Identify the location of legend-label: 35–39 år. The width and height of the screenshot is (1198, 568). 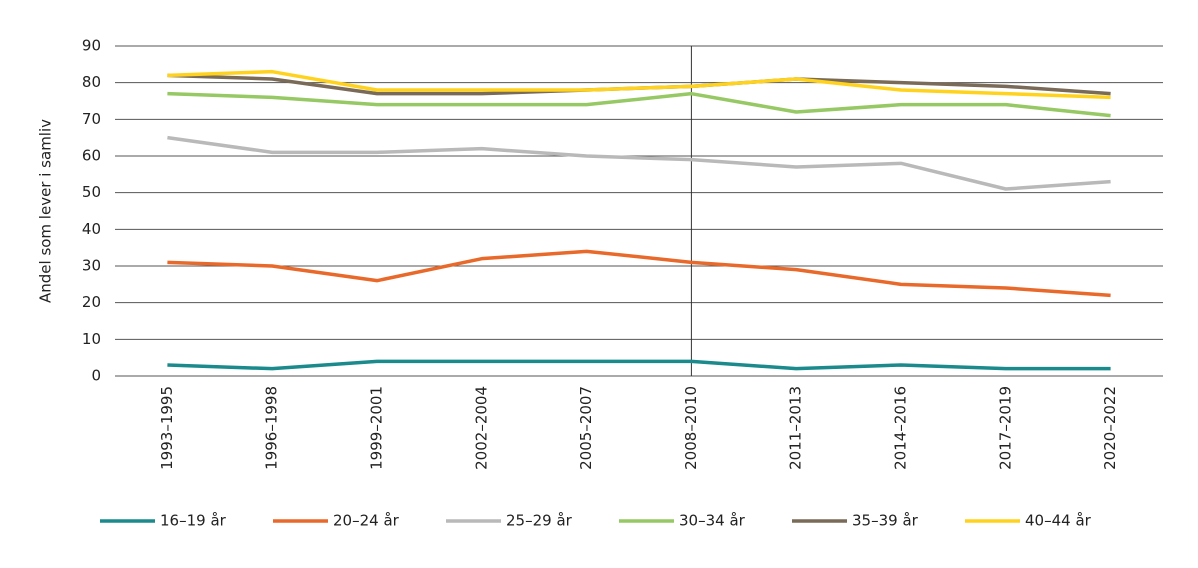
(885, 521).